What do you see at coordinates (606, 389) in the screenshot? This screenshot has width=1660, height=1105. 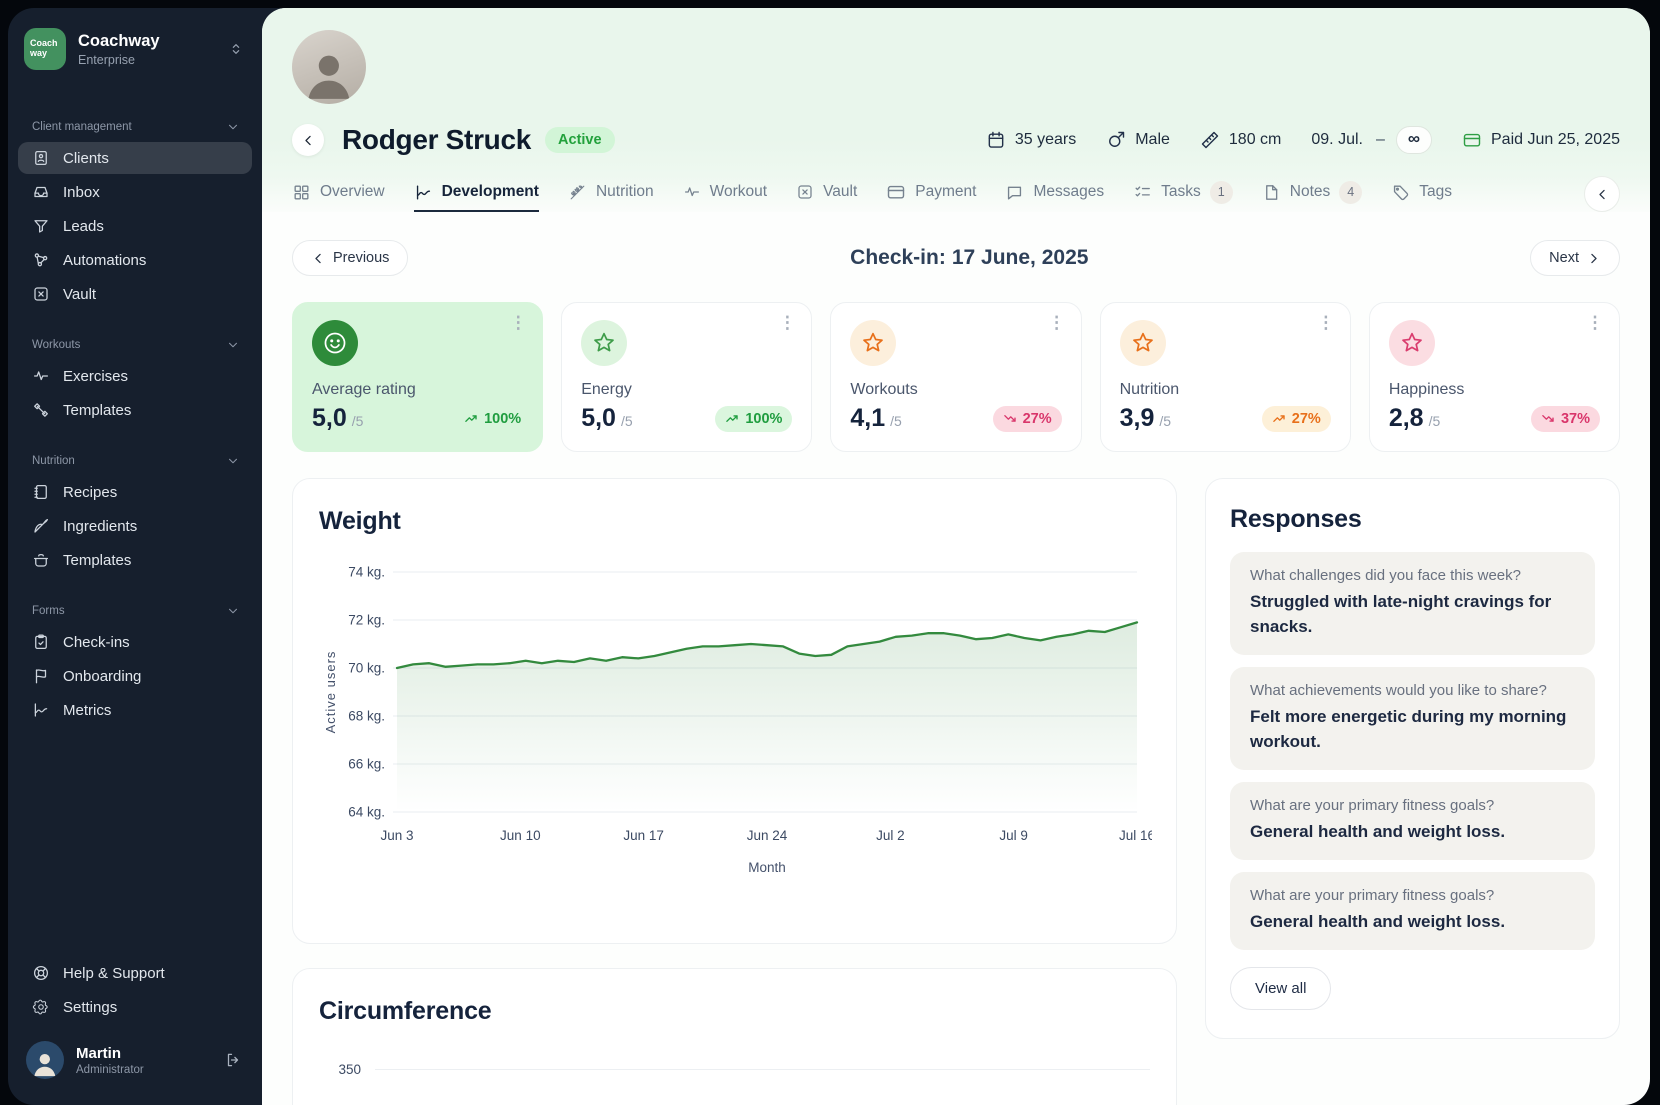 I see `metric-label: Energy` at bounding box center [606, 389].